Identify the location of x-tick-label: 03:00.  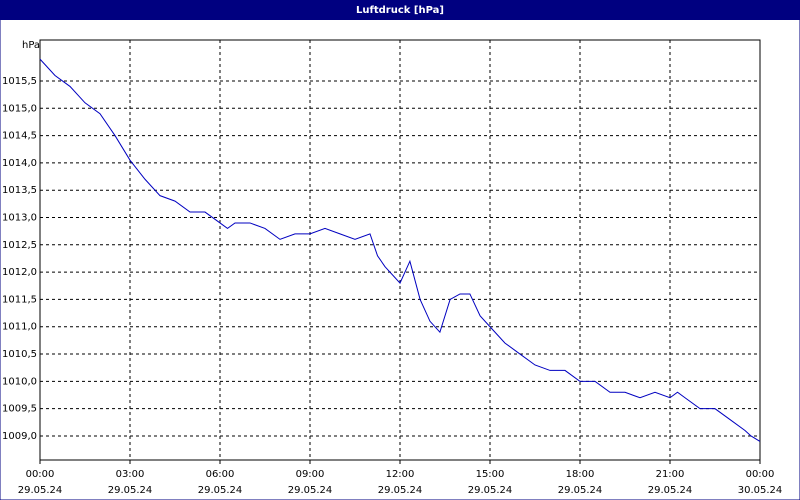
(130, 474).